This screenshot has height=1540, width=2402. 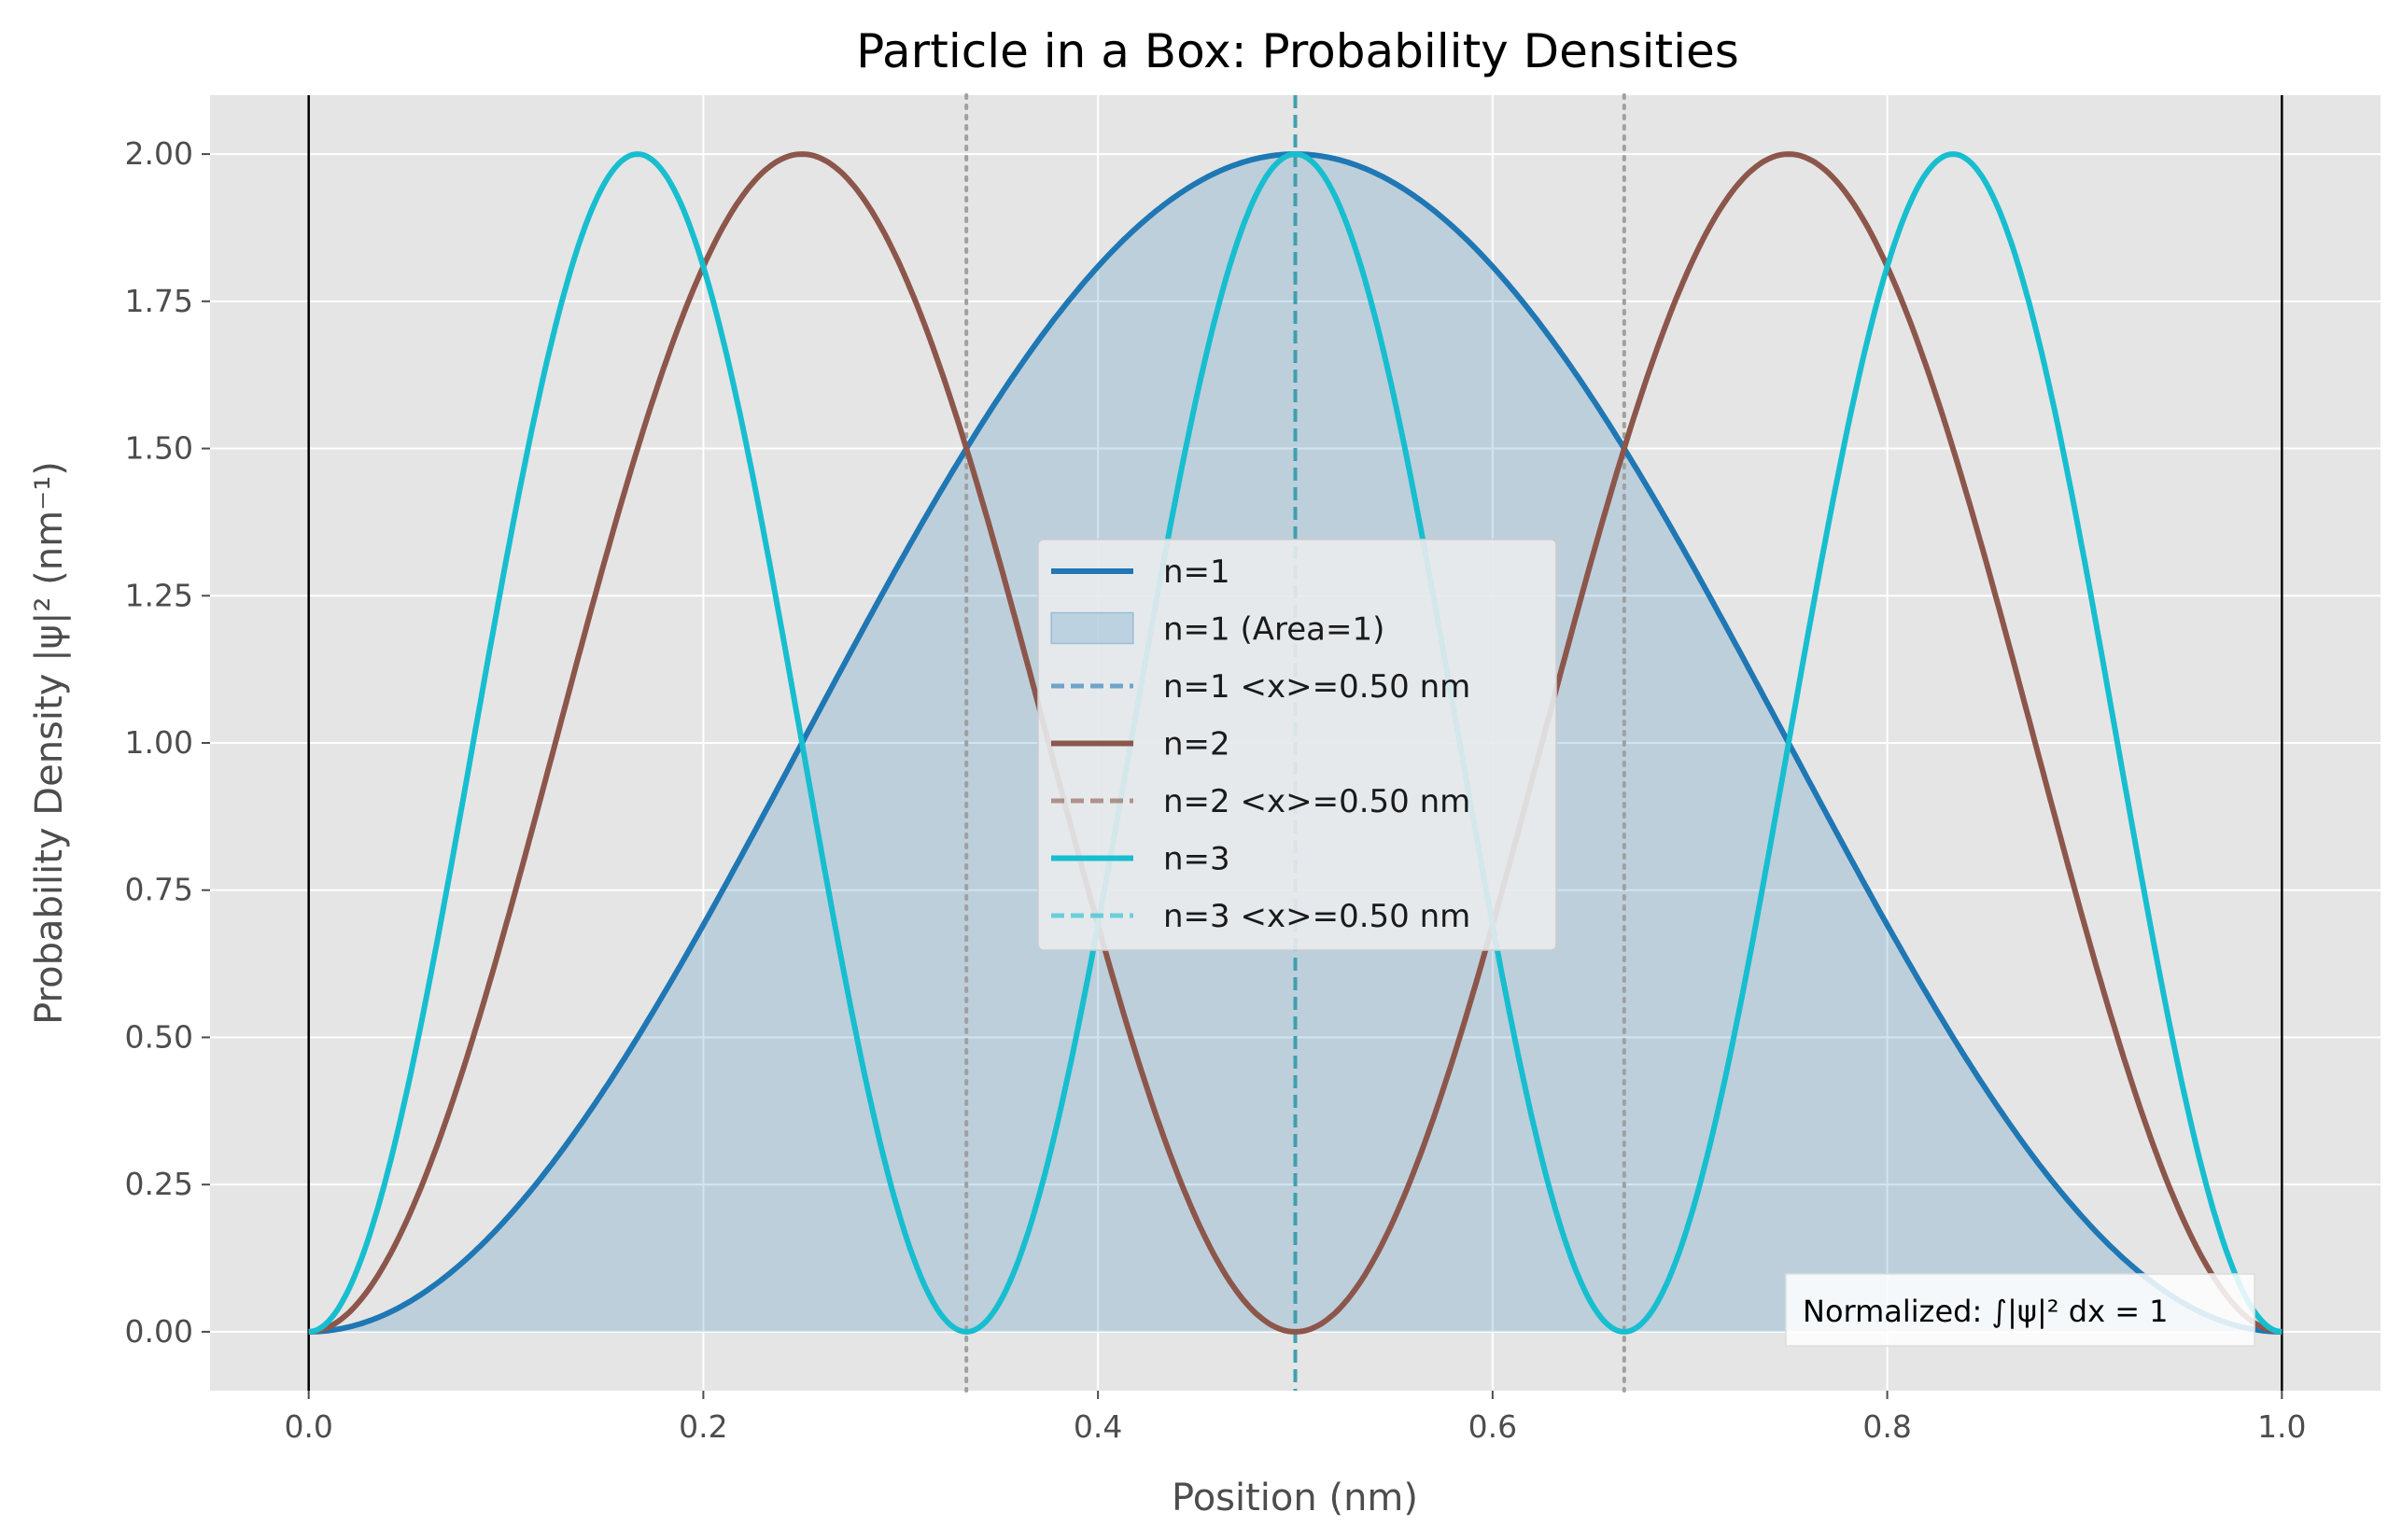 What do you see at coordinates (1197, 859) in the screenshot?
I see `legend-label-5: n=3` at bounding box center [1197, 859].